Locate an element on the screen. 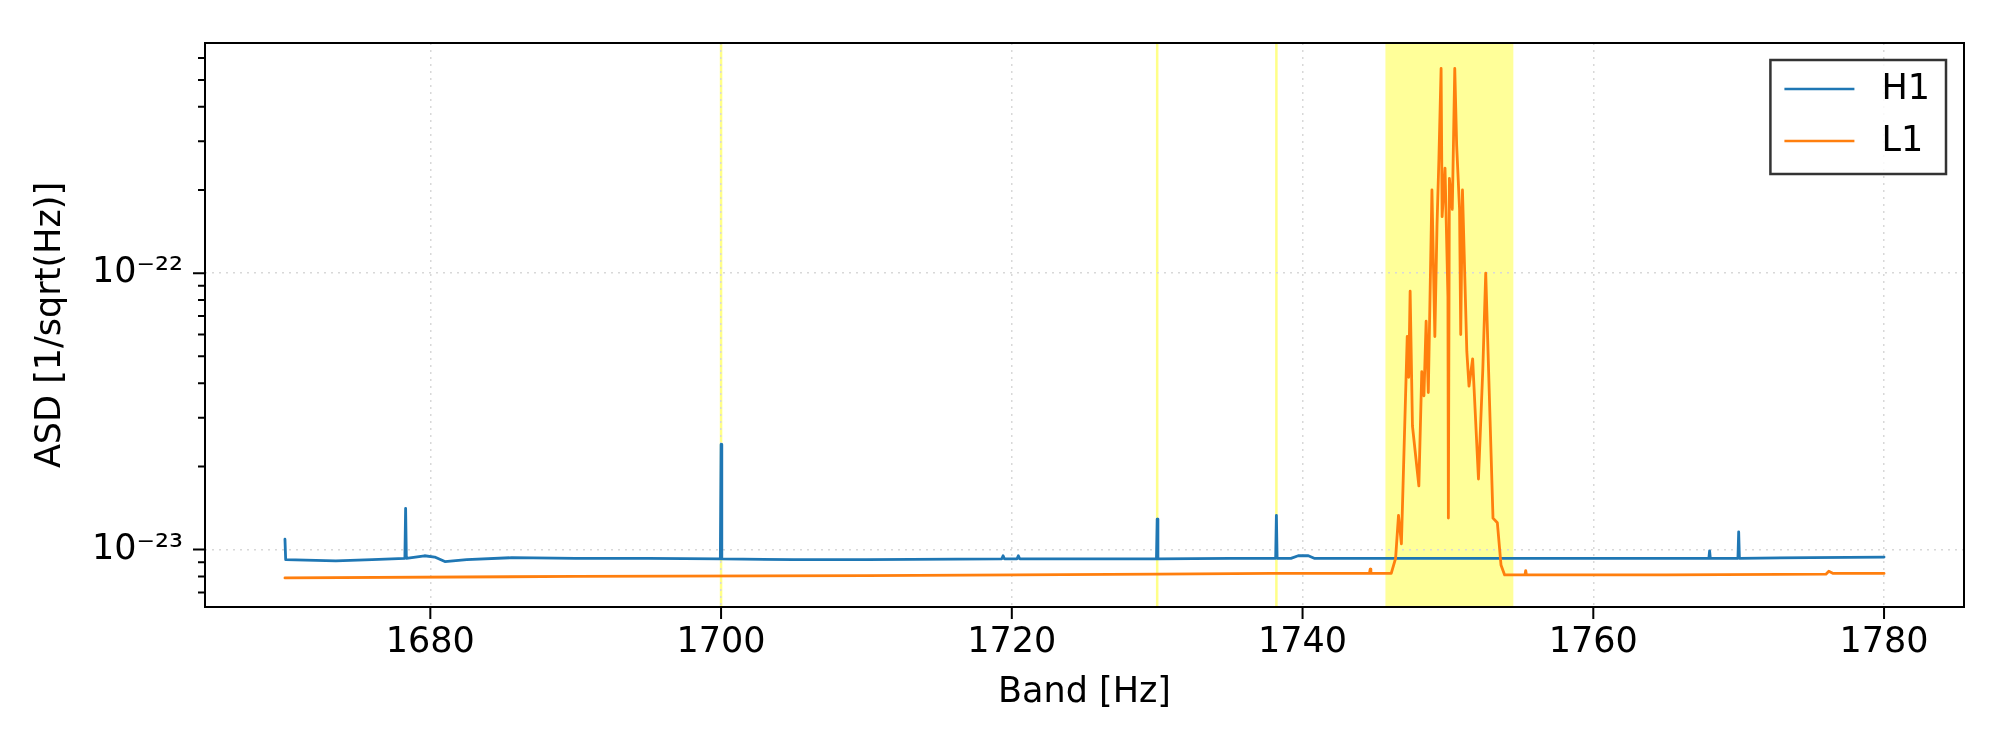  x-tick-label: 1780 is located at coordinates (1884, 640).